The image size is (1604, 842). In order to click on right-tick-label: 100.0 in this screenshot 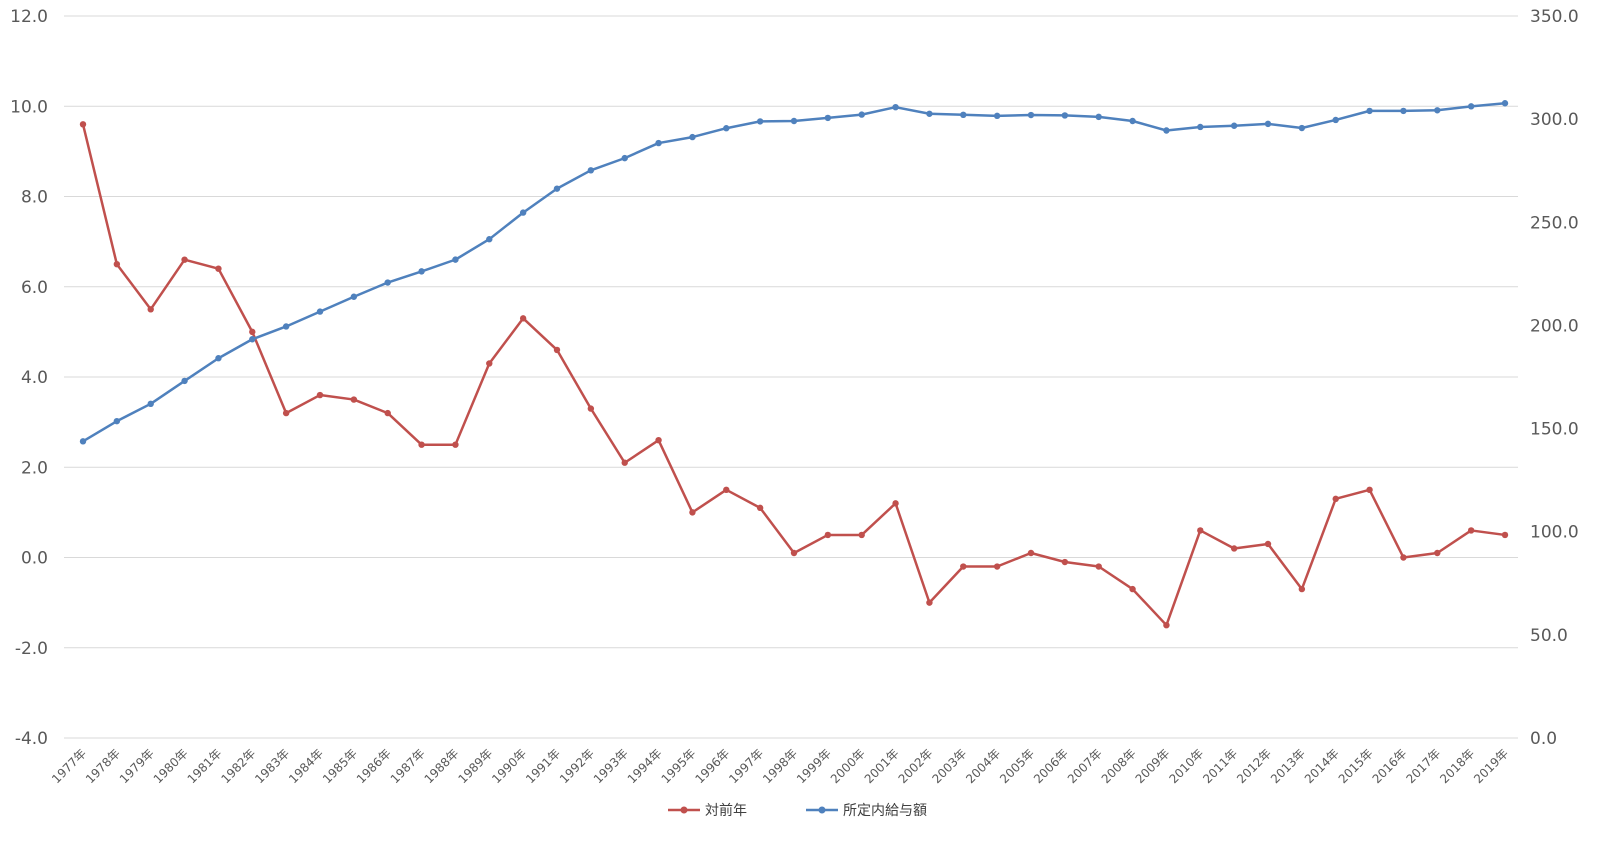, I will do `click(1554, 533)`.